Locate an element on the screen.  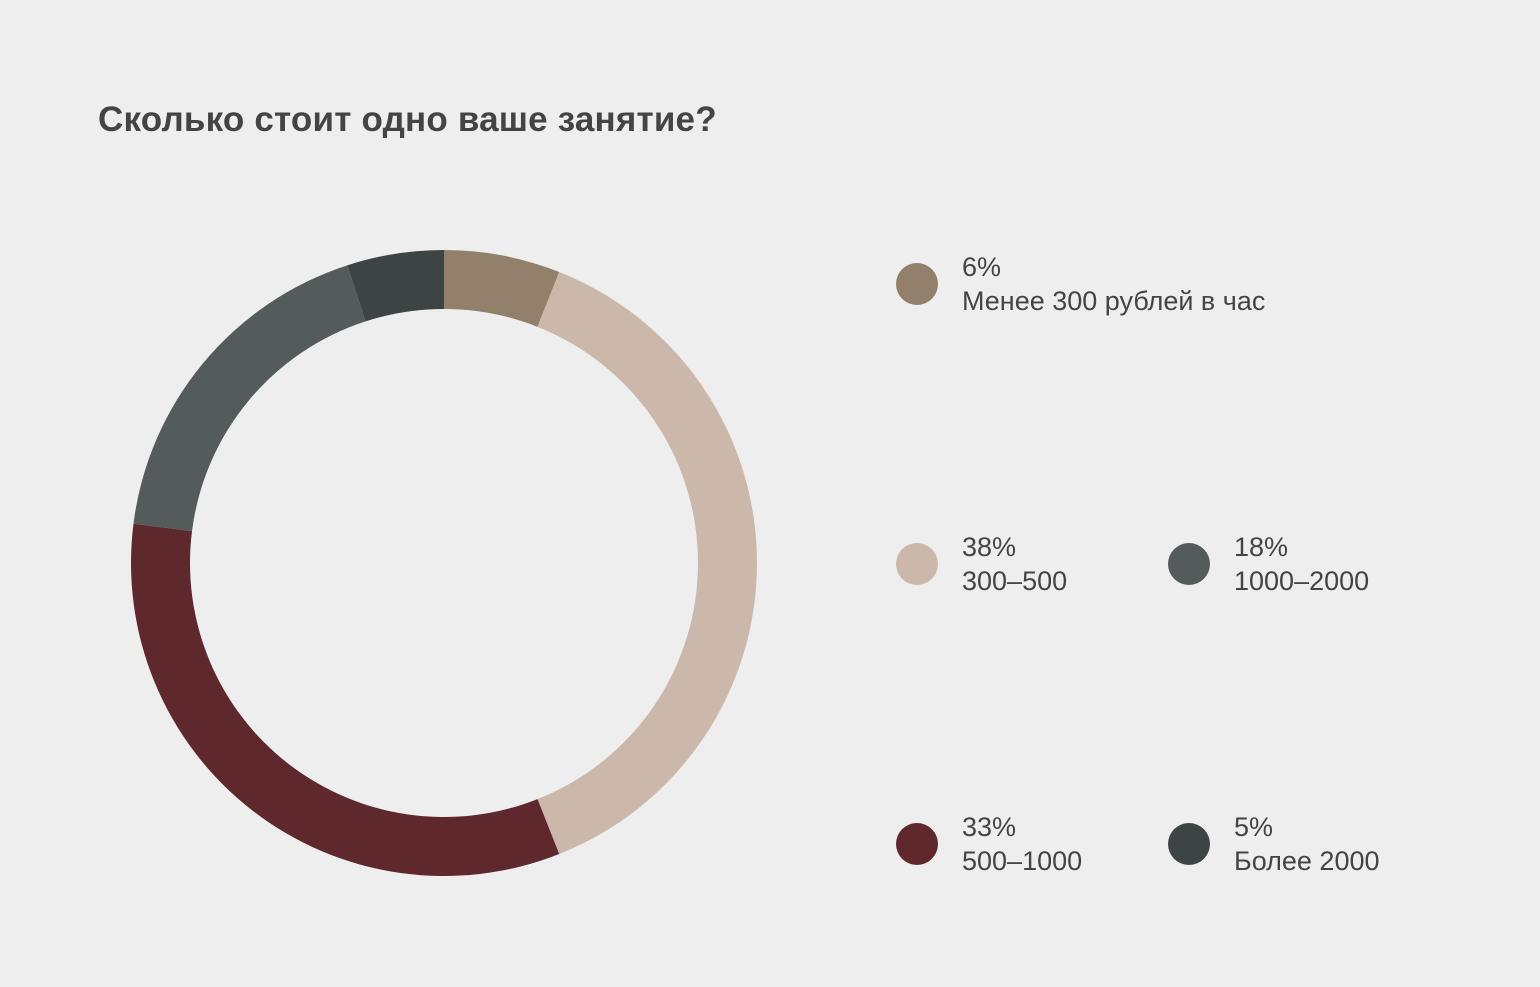
legend-percent: 18% is located at coordinates (1261, 547).